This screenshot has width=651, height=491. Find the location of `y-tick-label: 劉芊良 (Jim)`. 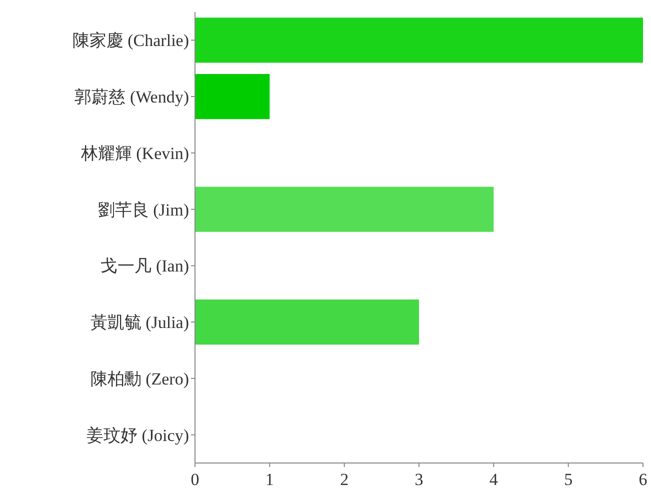

y-tick-label: 劉芊良 (Jim) is located at coordinates (143, 210).